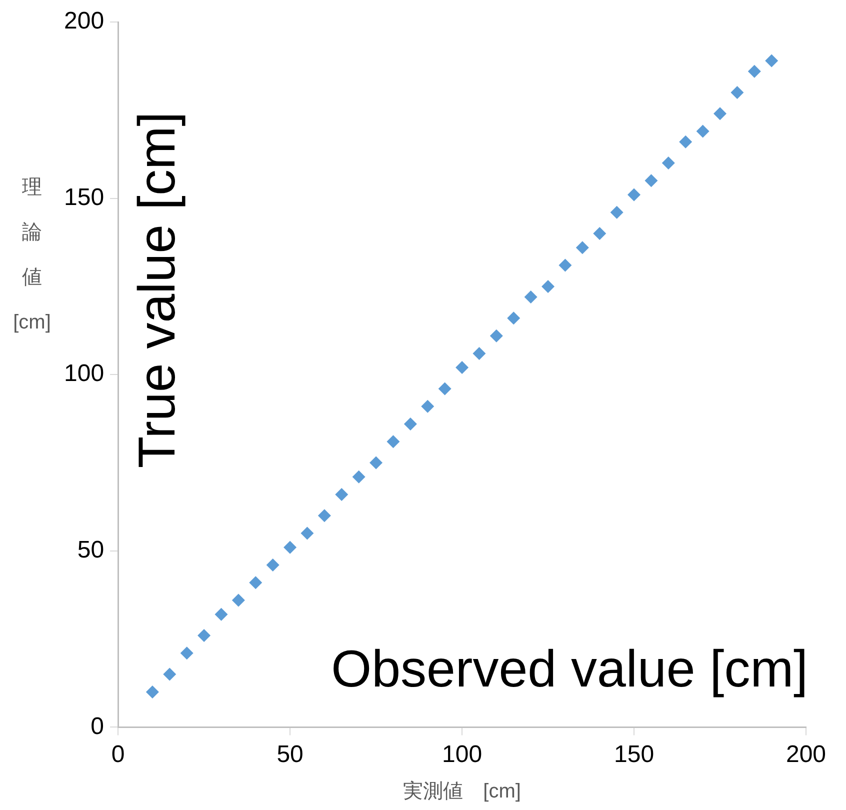  I want to click on y-axis-title: 理論値 [cm], so click(32, 255).